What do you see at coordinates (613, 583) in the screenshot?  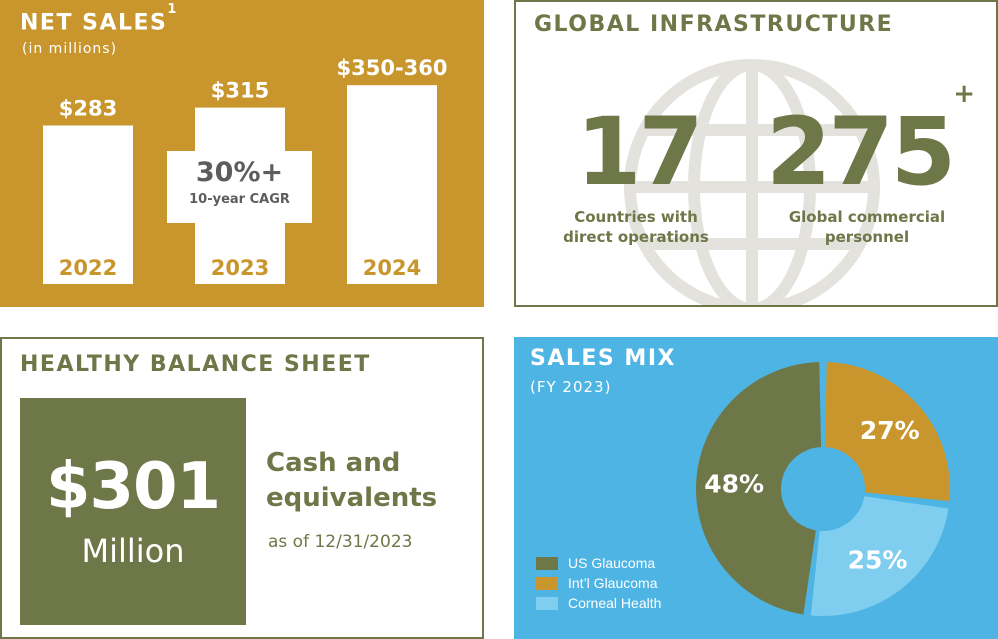 I see `legend-label: Int’l Glaucoma` at bounding box center [613, 583].